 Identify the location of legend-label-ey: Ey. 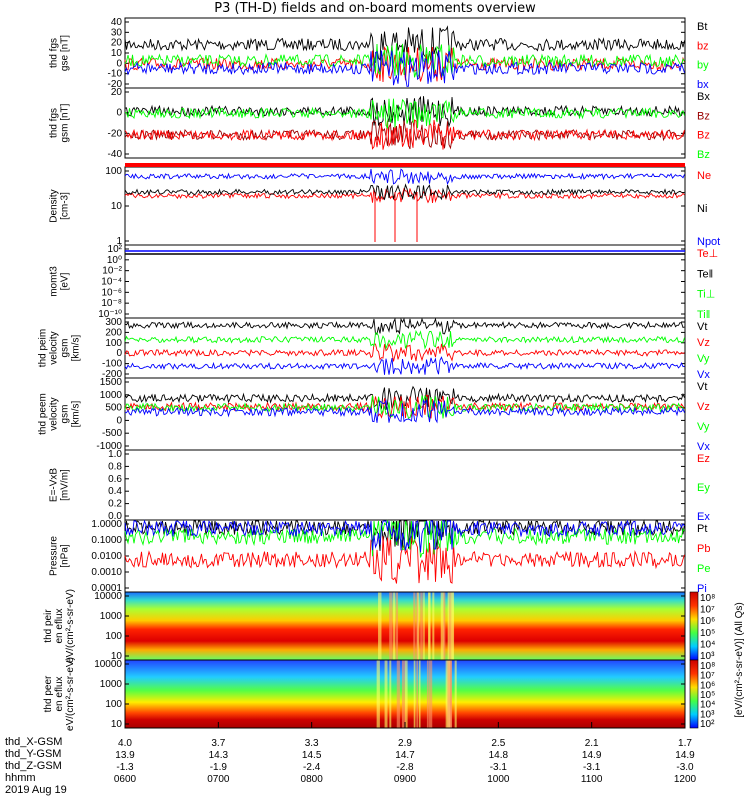
(703, 488).